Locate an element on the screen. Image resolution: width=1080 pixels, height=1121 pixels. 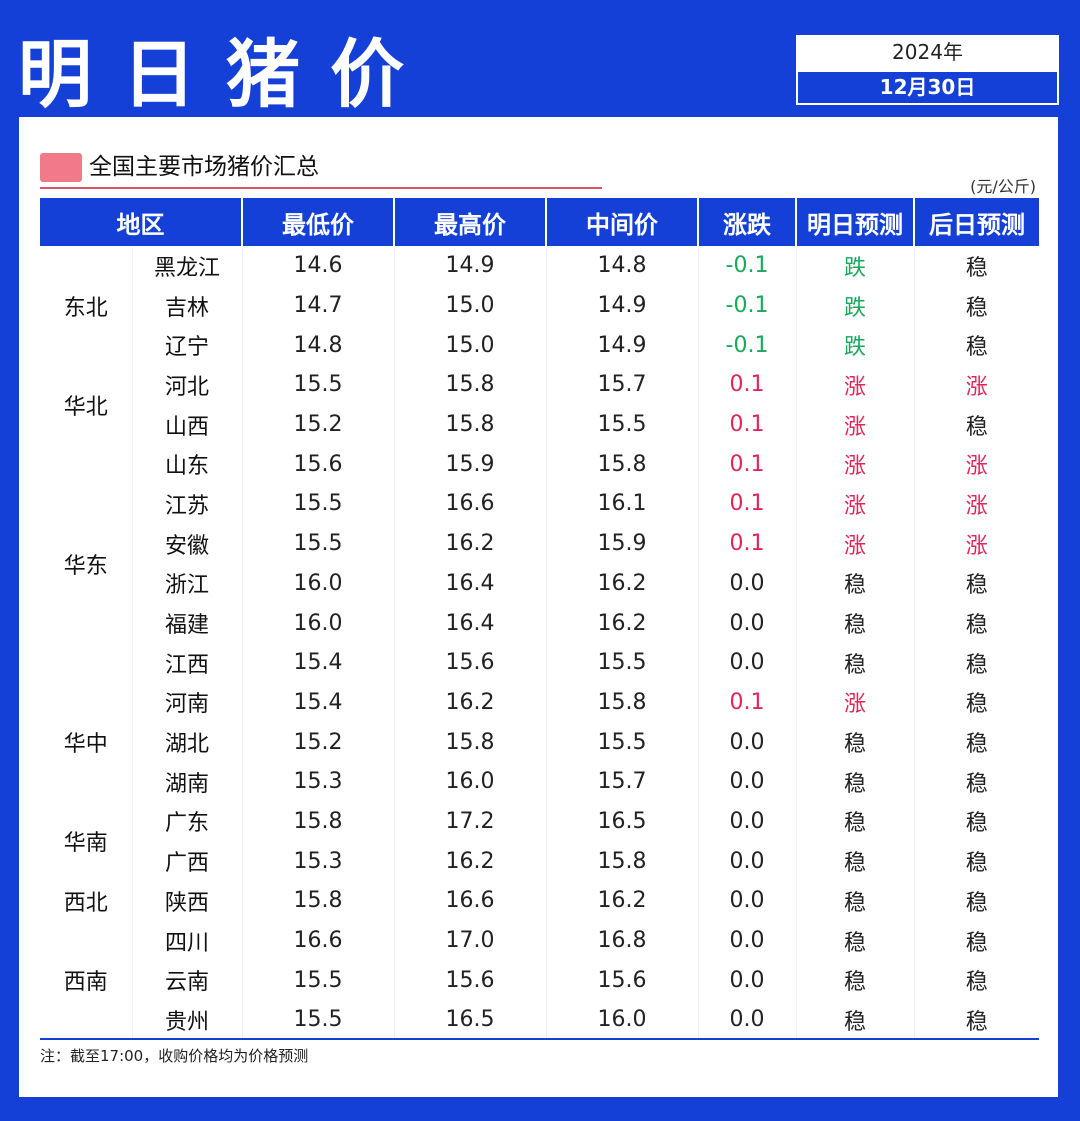
max-price-cell: 16.0 is located at coordinates (470, 781).